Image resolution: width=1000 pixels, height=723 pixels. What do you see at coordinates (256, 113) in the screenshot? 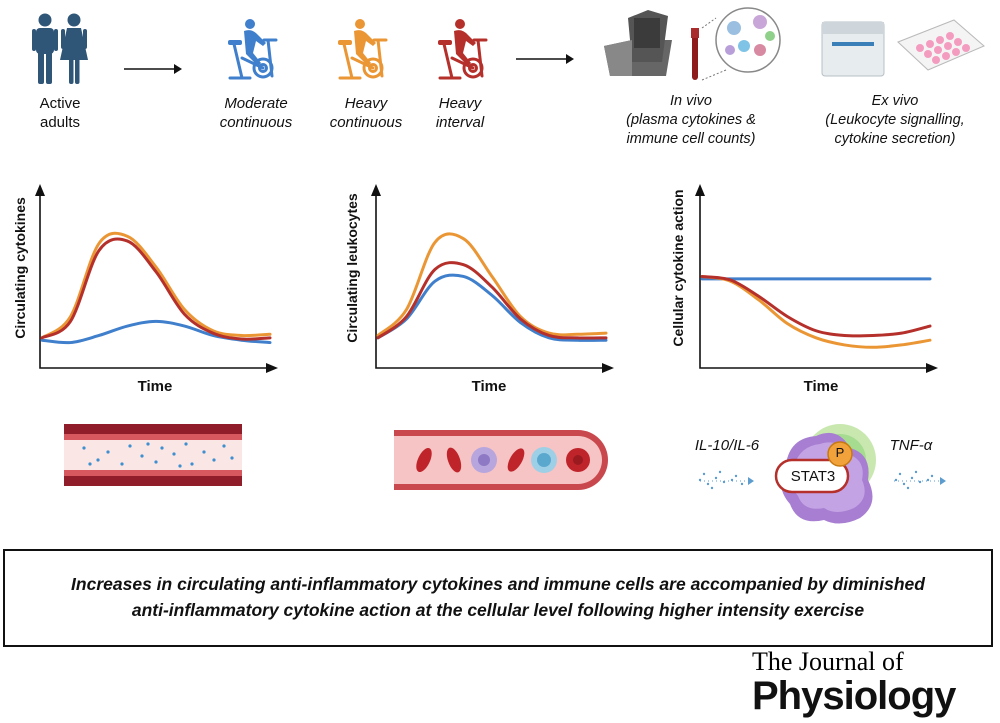
I see `moderate-continuous-label: Moderate continuous` at bounding box center [256, 113].